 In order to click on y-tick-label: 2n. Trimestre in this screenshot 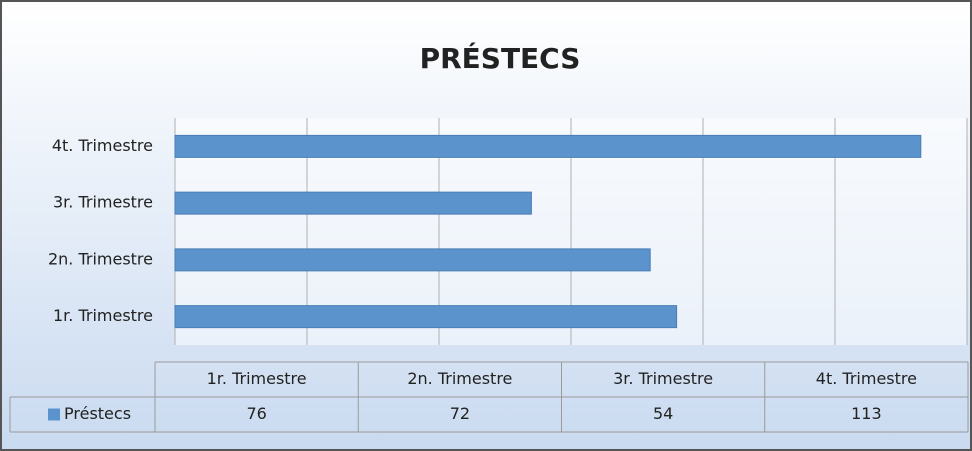, I will do `click(100, 258)`.